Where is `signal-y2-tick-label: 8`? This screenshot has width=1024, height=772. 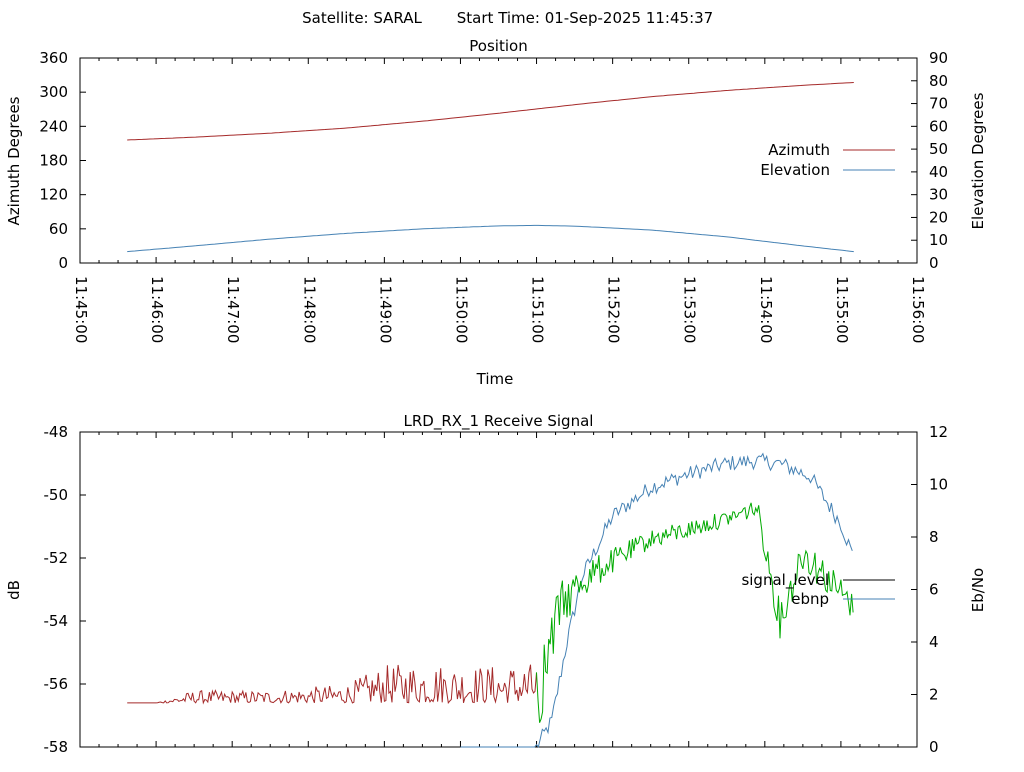
signal-y2-tick-label: 8 is located at coordinates (934, 537).